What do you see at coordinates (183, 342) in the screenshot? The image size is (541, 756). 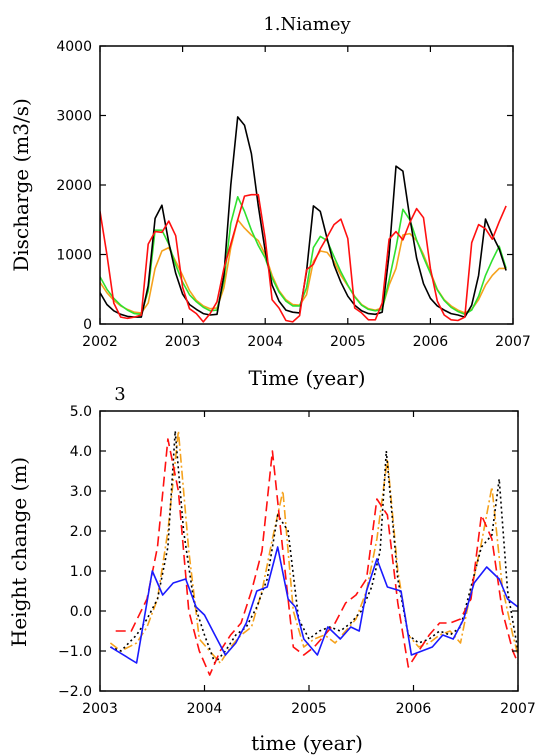 I see `discharge-x-tick-label: 2003` at bounding box center [183, 342].